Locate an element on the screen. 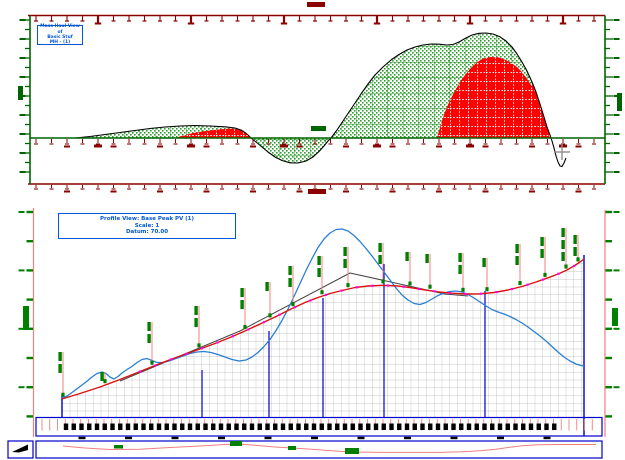  station-band is located at coordinates (319, 428).